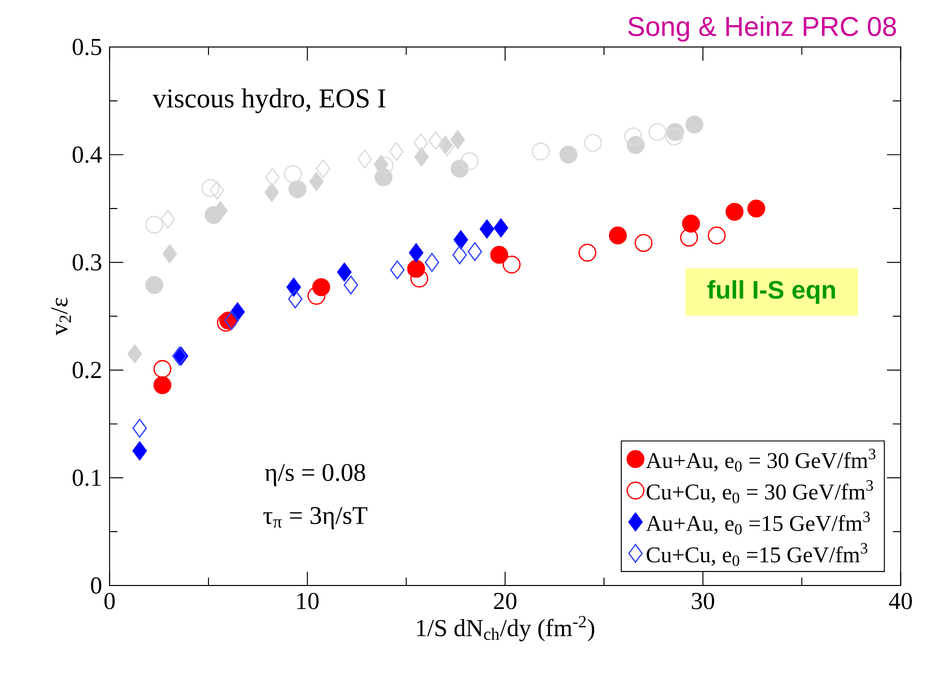 This screenshot has height=678, width=932. What do you see at coordinates (759, 492) in the screenshot?
I see `legend-label: Cu+Cu, e$_{0}$ = 30 GeV/fm$^{3}$` at bounding box center [759, 492].